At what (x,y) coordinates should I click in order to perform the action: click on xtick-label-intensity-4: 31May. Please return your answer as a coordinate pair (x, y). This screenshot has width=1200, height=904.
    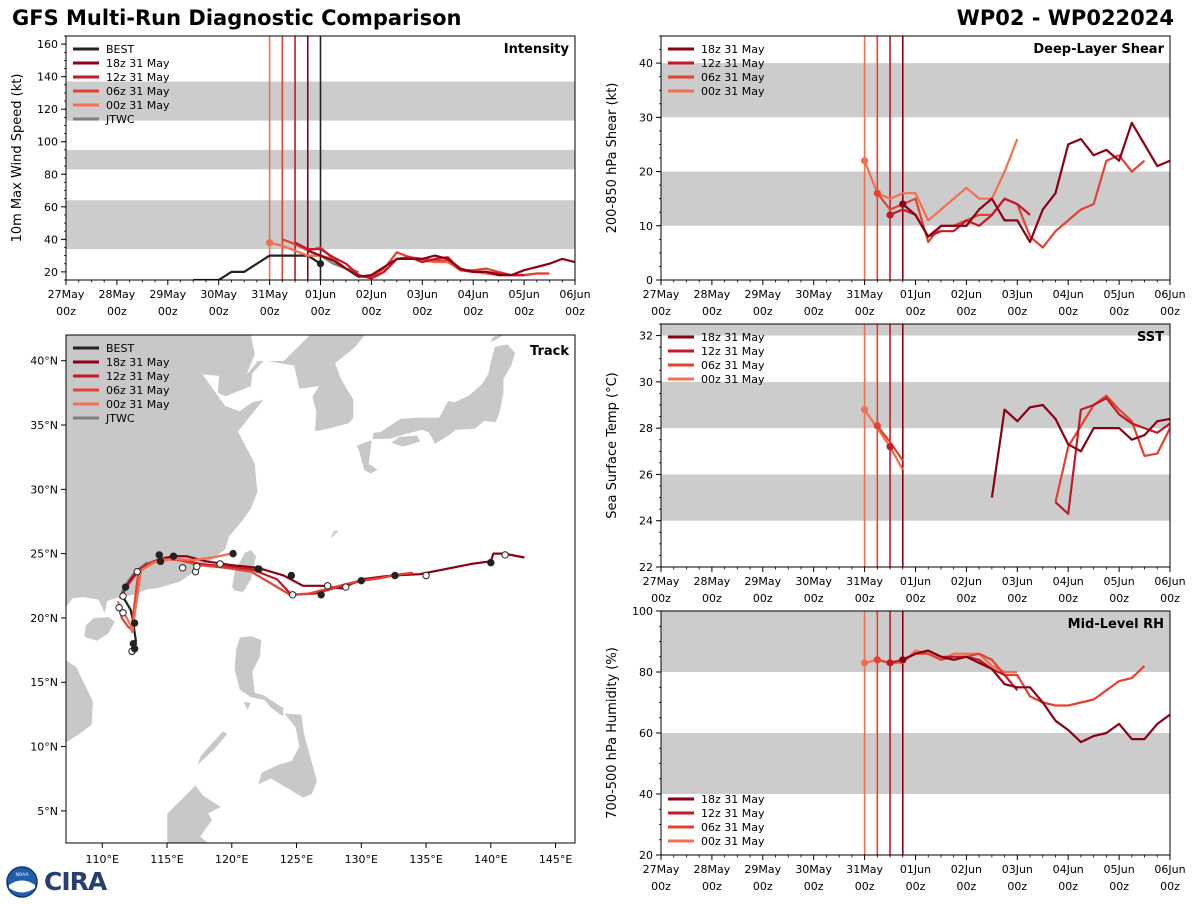
    Looking at the image, I should click on (269, 294).